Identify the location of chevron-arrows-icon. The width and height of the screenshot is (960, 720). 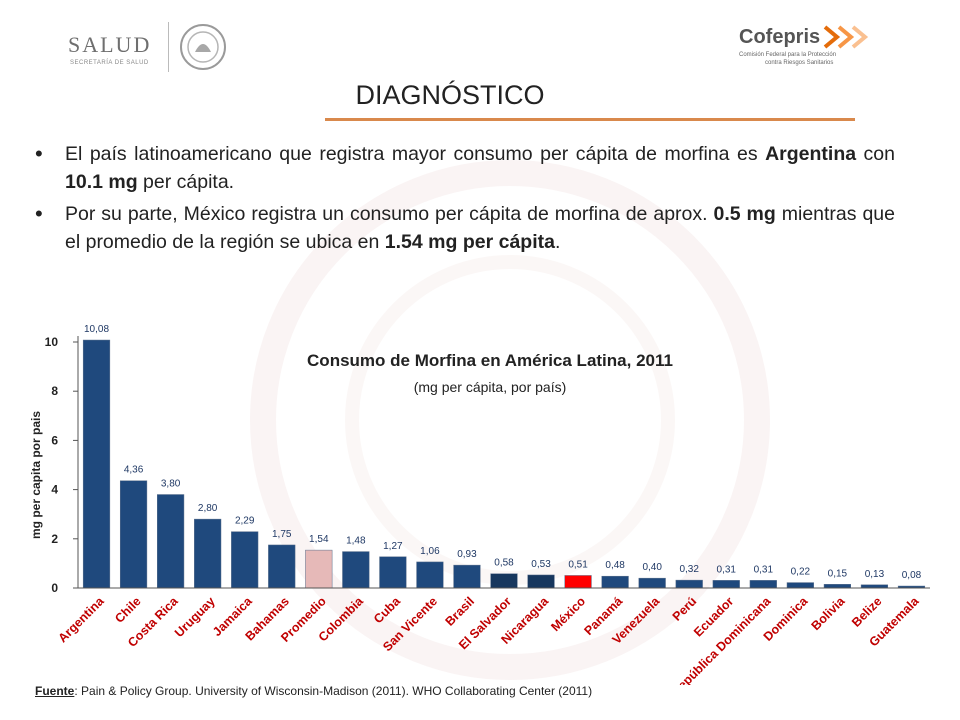
(846, 37).